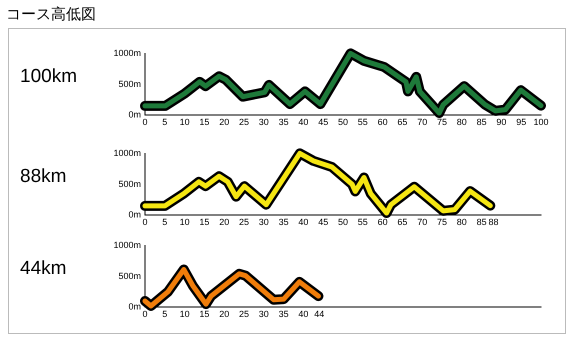 Image resolution: width=574 pixels, height=340 pixels. Describe the element at coordinates (319, 314) in the screenshot. I see `x-tick-label: 44` at that location.